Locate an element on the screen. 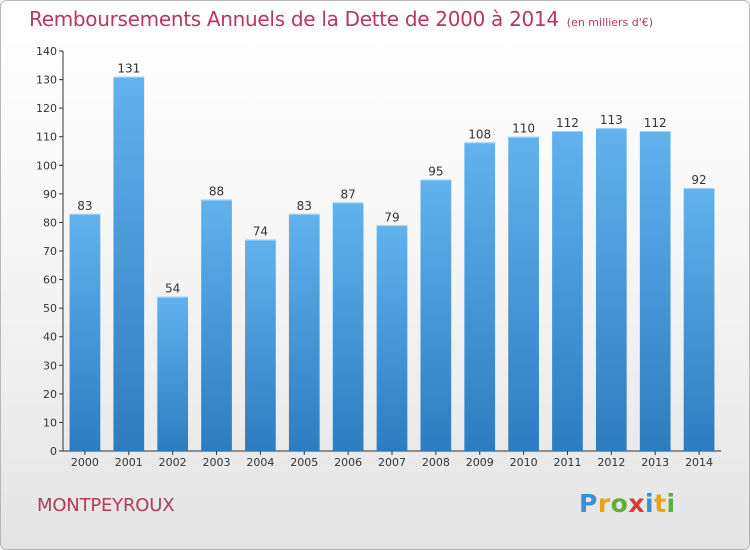 The image size is (750, 550). y-tick-label: 20 is located at coordinates (50, 394).